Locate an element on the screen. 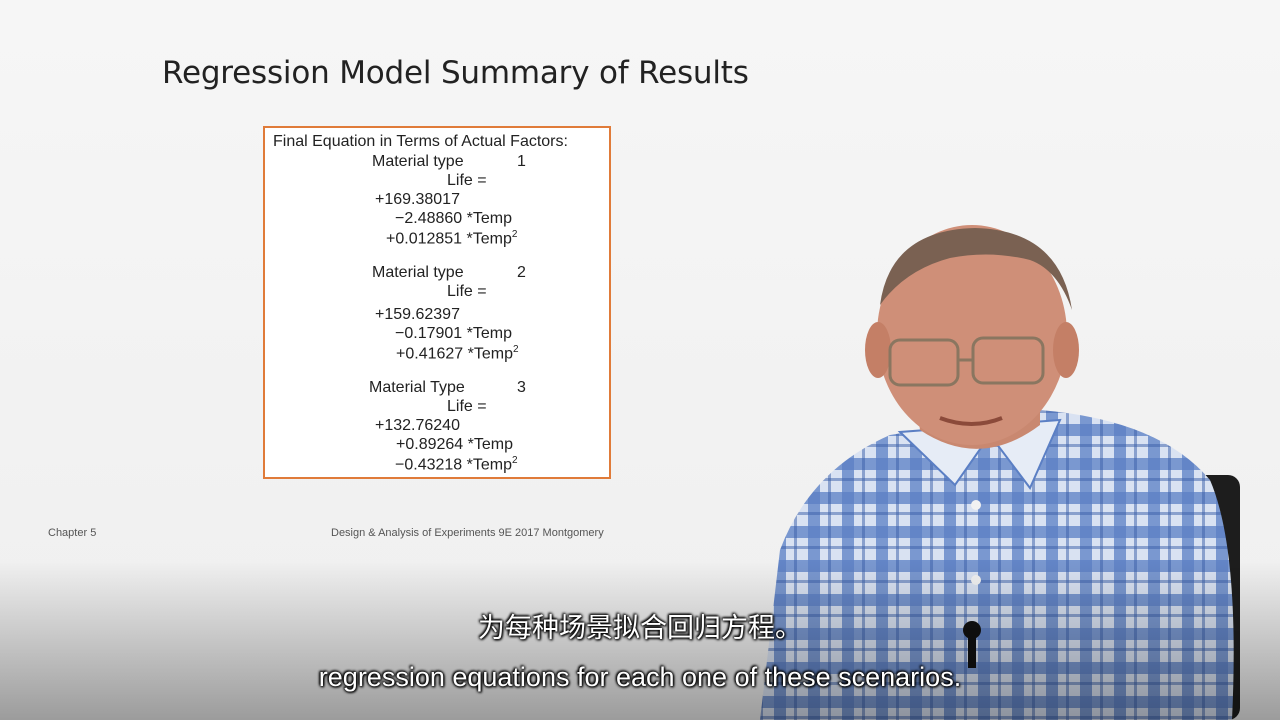  model-3-quadratic: −0.43218 *Temp2 is located at coordinates (456, 464).